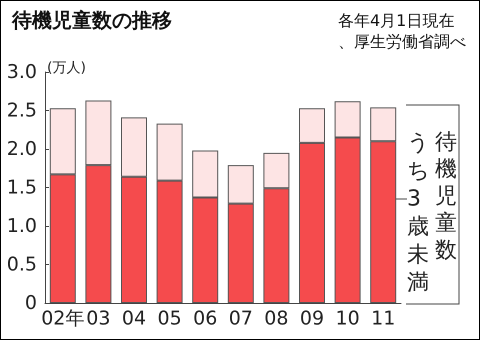 Image resolution: width=480 pixels, height=340 pixels. I want to click on y-axis-title: (万人), so click(66, 68).